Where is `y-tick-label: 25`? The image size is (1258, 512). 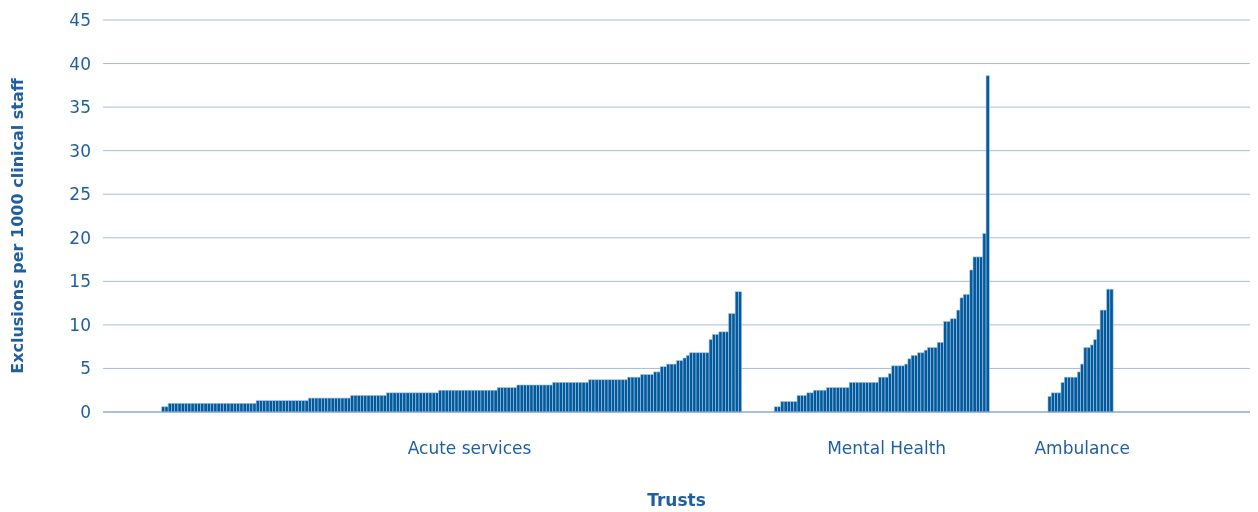 y-tick-label: 25 is located at coordinates (80, 194).